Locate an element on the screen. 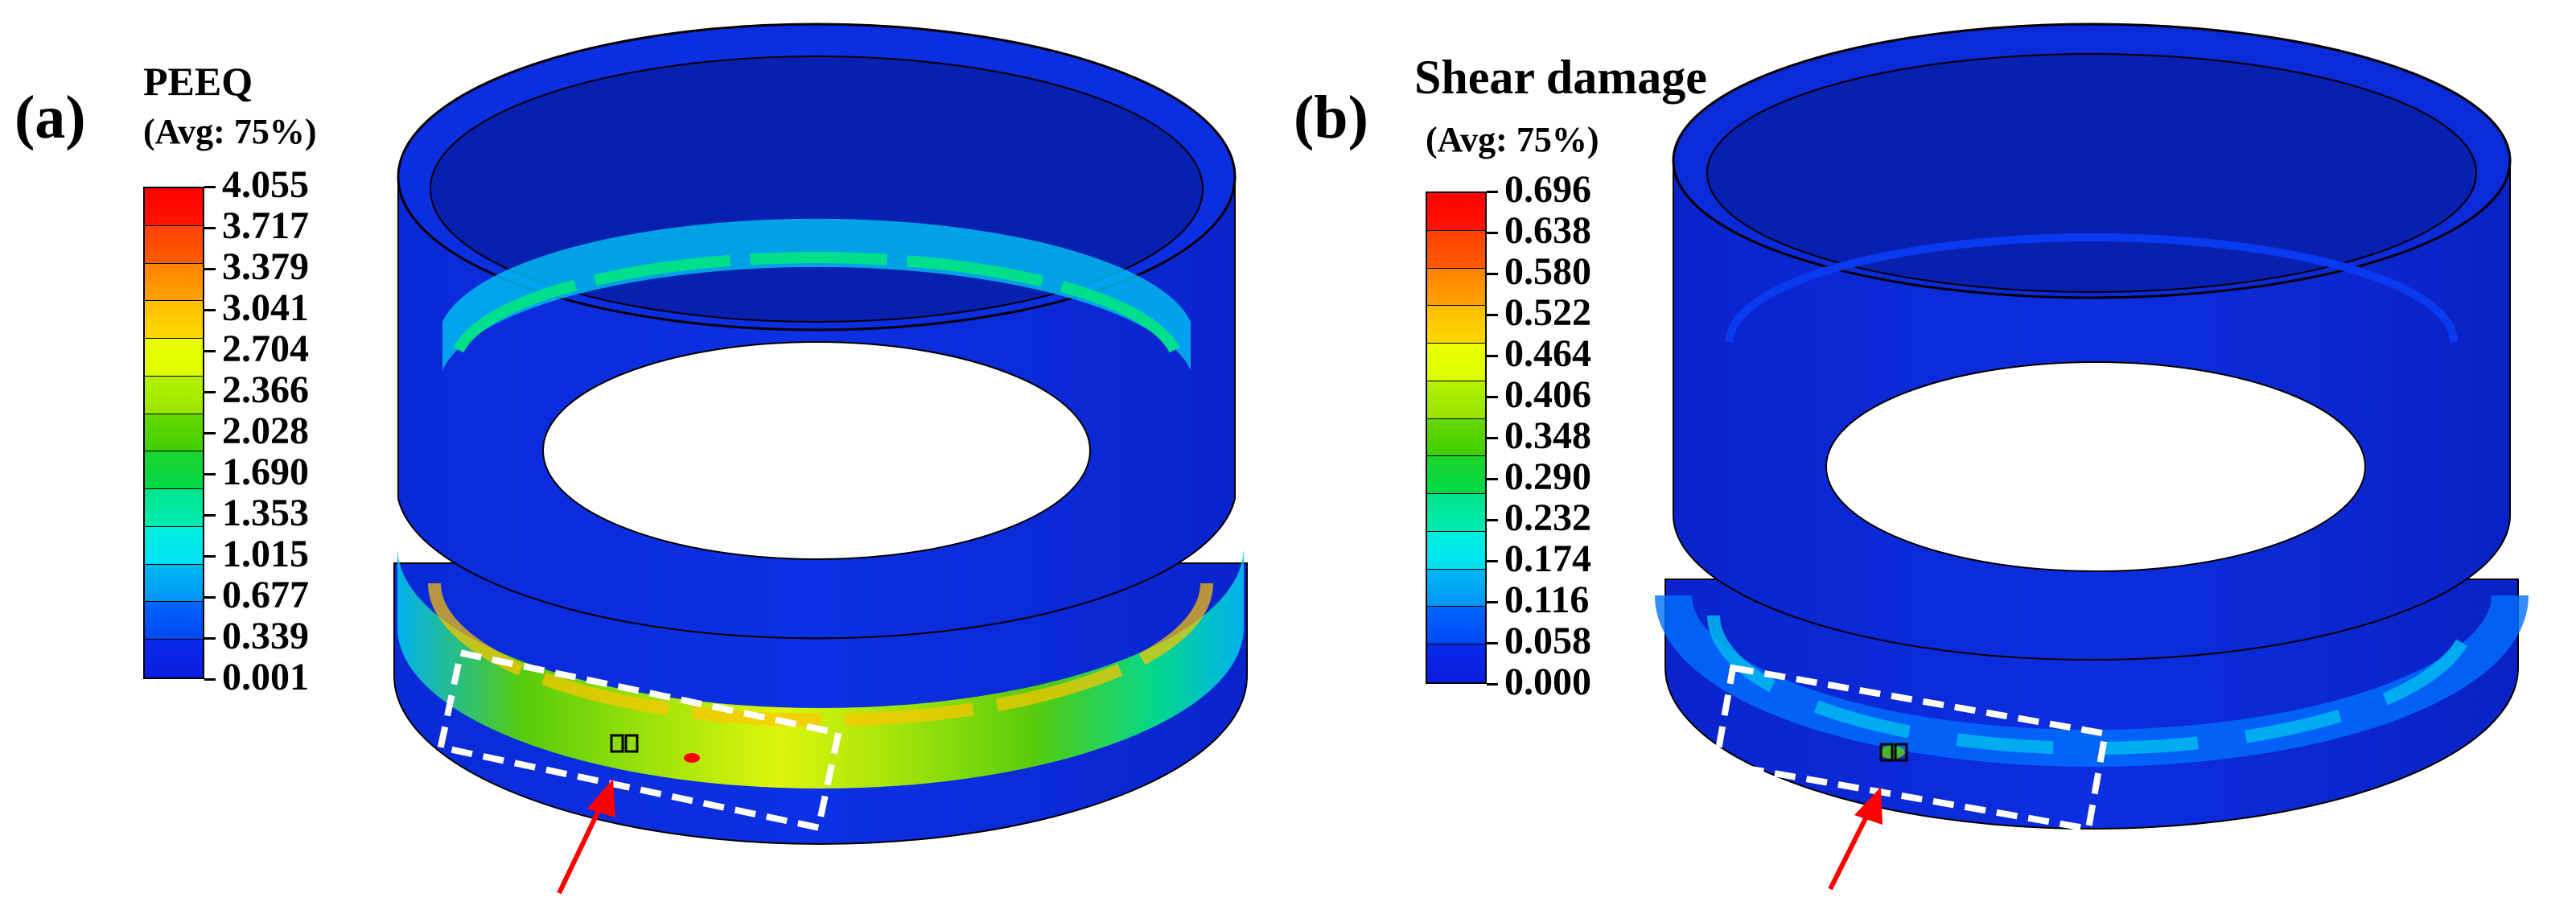 This screenshot has height=910, width=2576. legend-subtitle-a: (Avg: 75%) is located at coordinates (230, 131).